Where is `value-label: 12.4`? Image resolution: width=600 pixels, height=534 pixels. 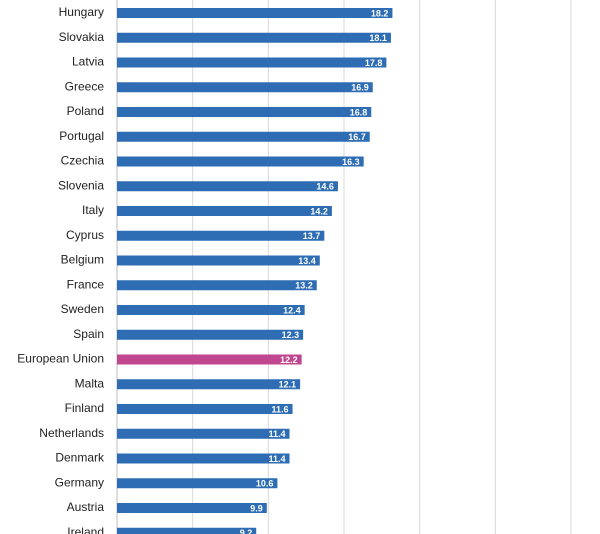 value-label: 12.4 is located at coordinates (292, 310).